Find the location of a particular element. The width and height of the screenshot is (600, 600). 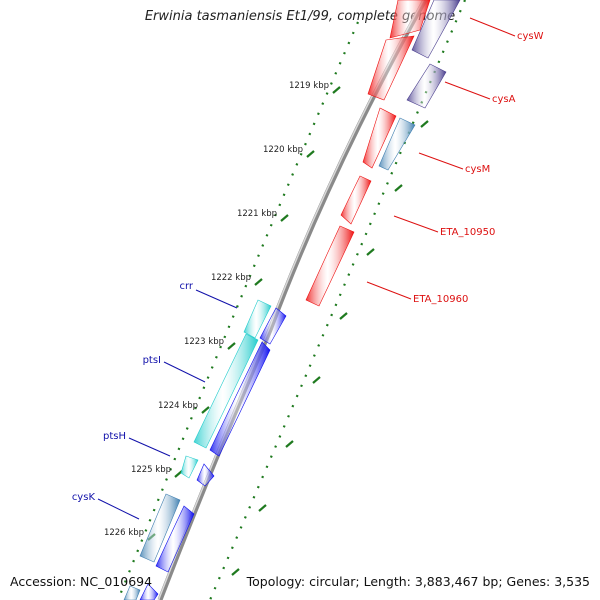

gene-ptsI-blue is located at coordinates (240, 399).